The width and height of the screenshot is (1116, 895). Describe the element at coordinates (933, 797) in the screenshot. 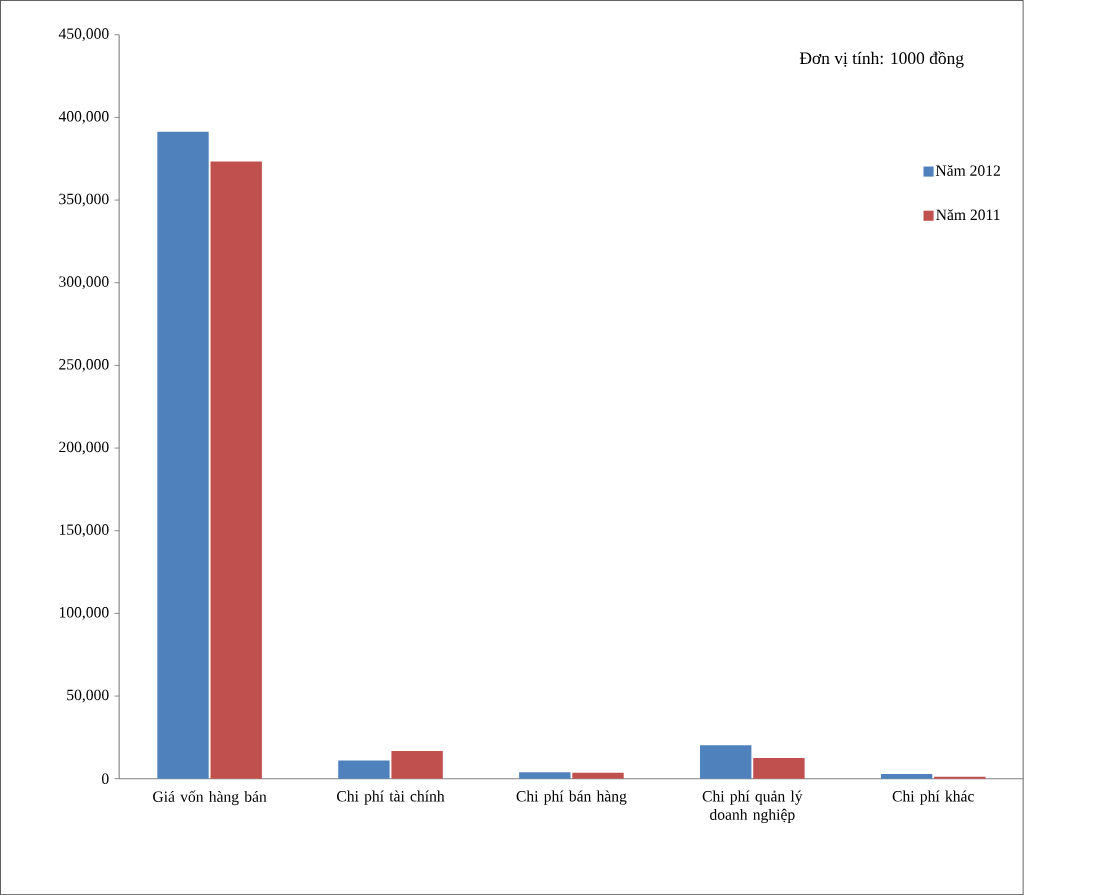

I see `x-tick-label: Chi phí khác` at that location.